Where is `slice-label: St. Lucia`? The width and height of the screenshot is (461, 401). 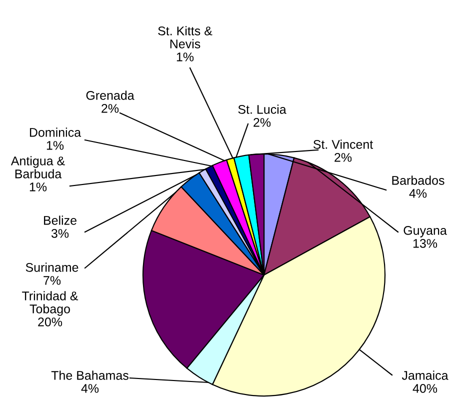 slice-label: St. Lucia is located at coordinates (262, 109).